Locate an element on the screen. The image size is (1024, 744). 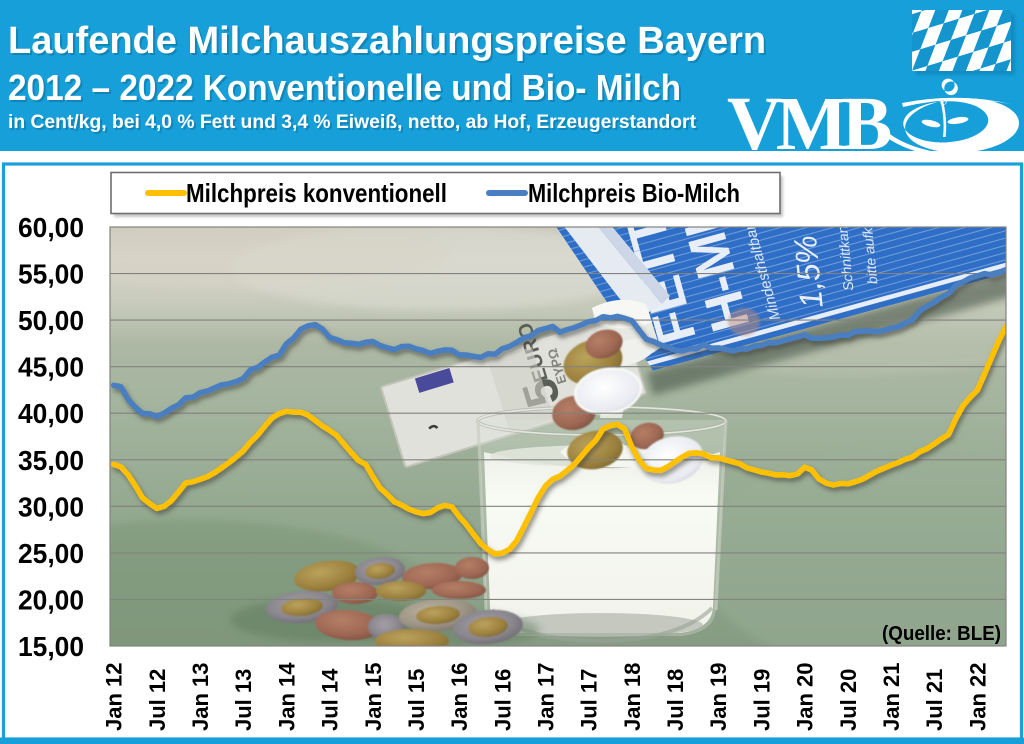
svg-text: Jul 14 is located at coordinates (330, 699).